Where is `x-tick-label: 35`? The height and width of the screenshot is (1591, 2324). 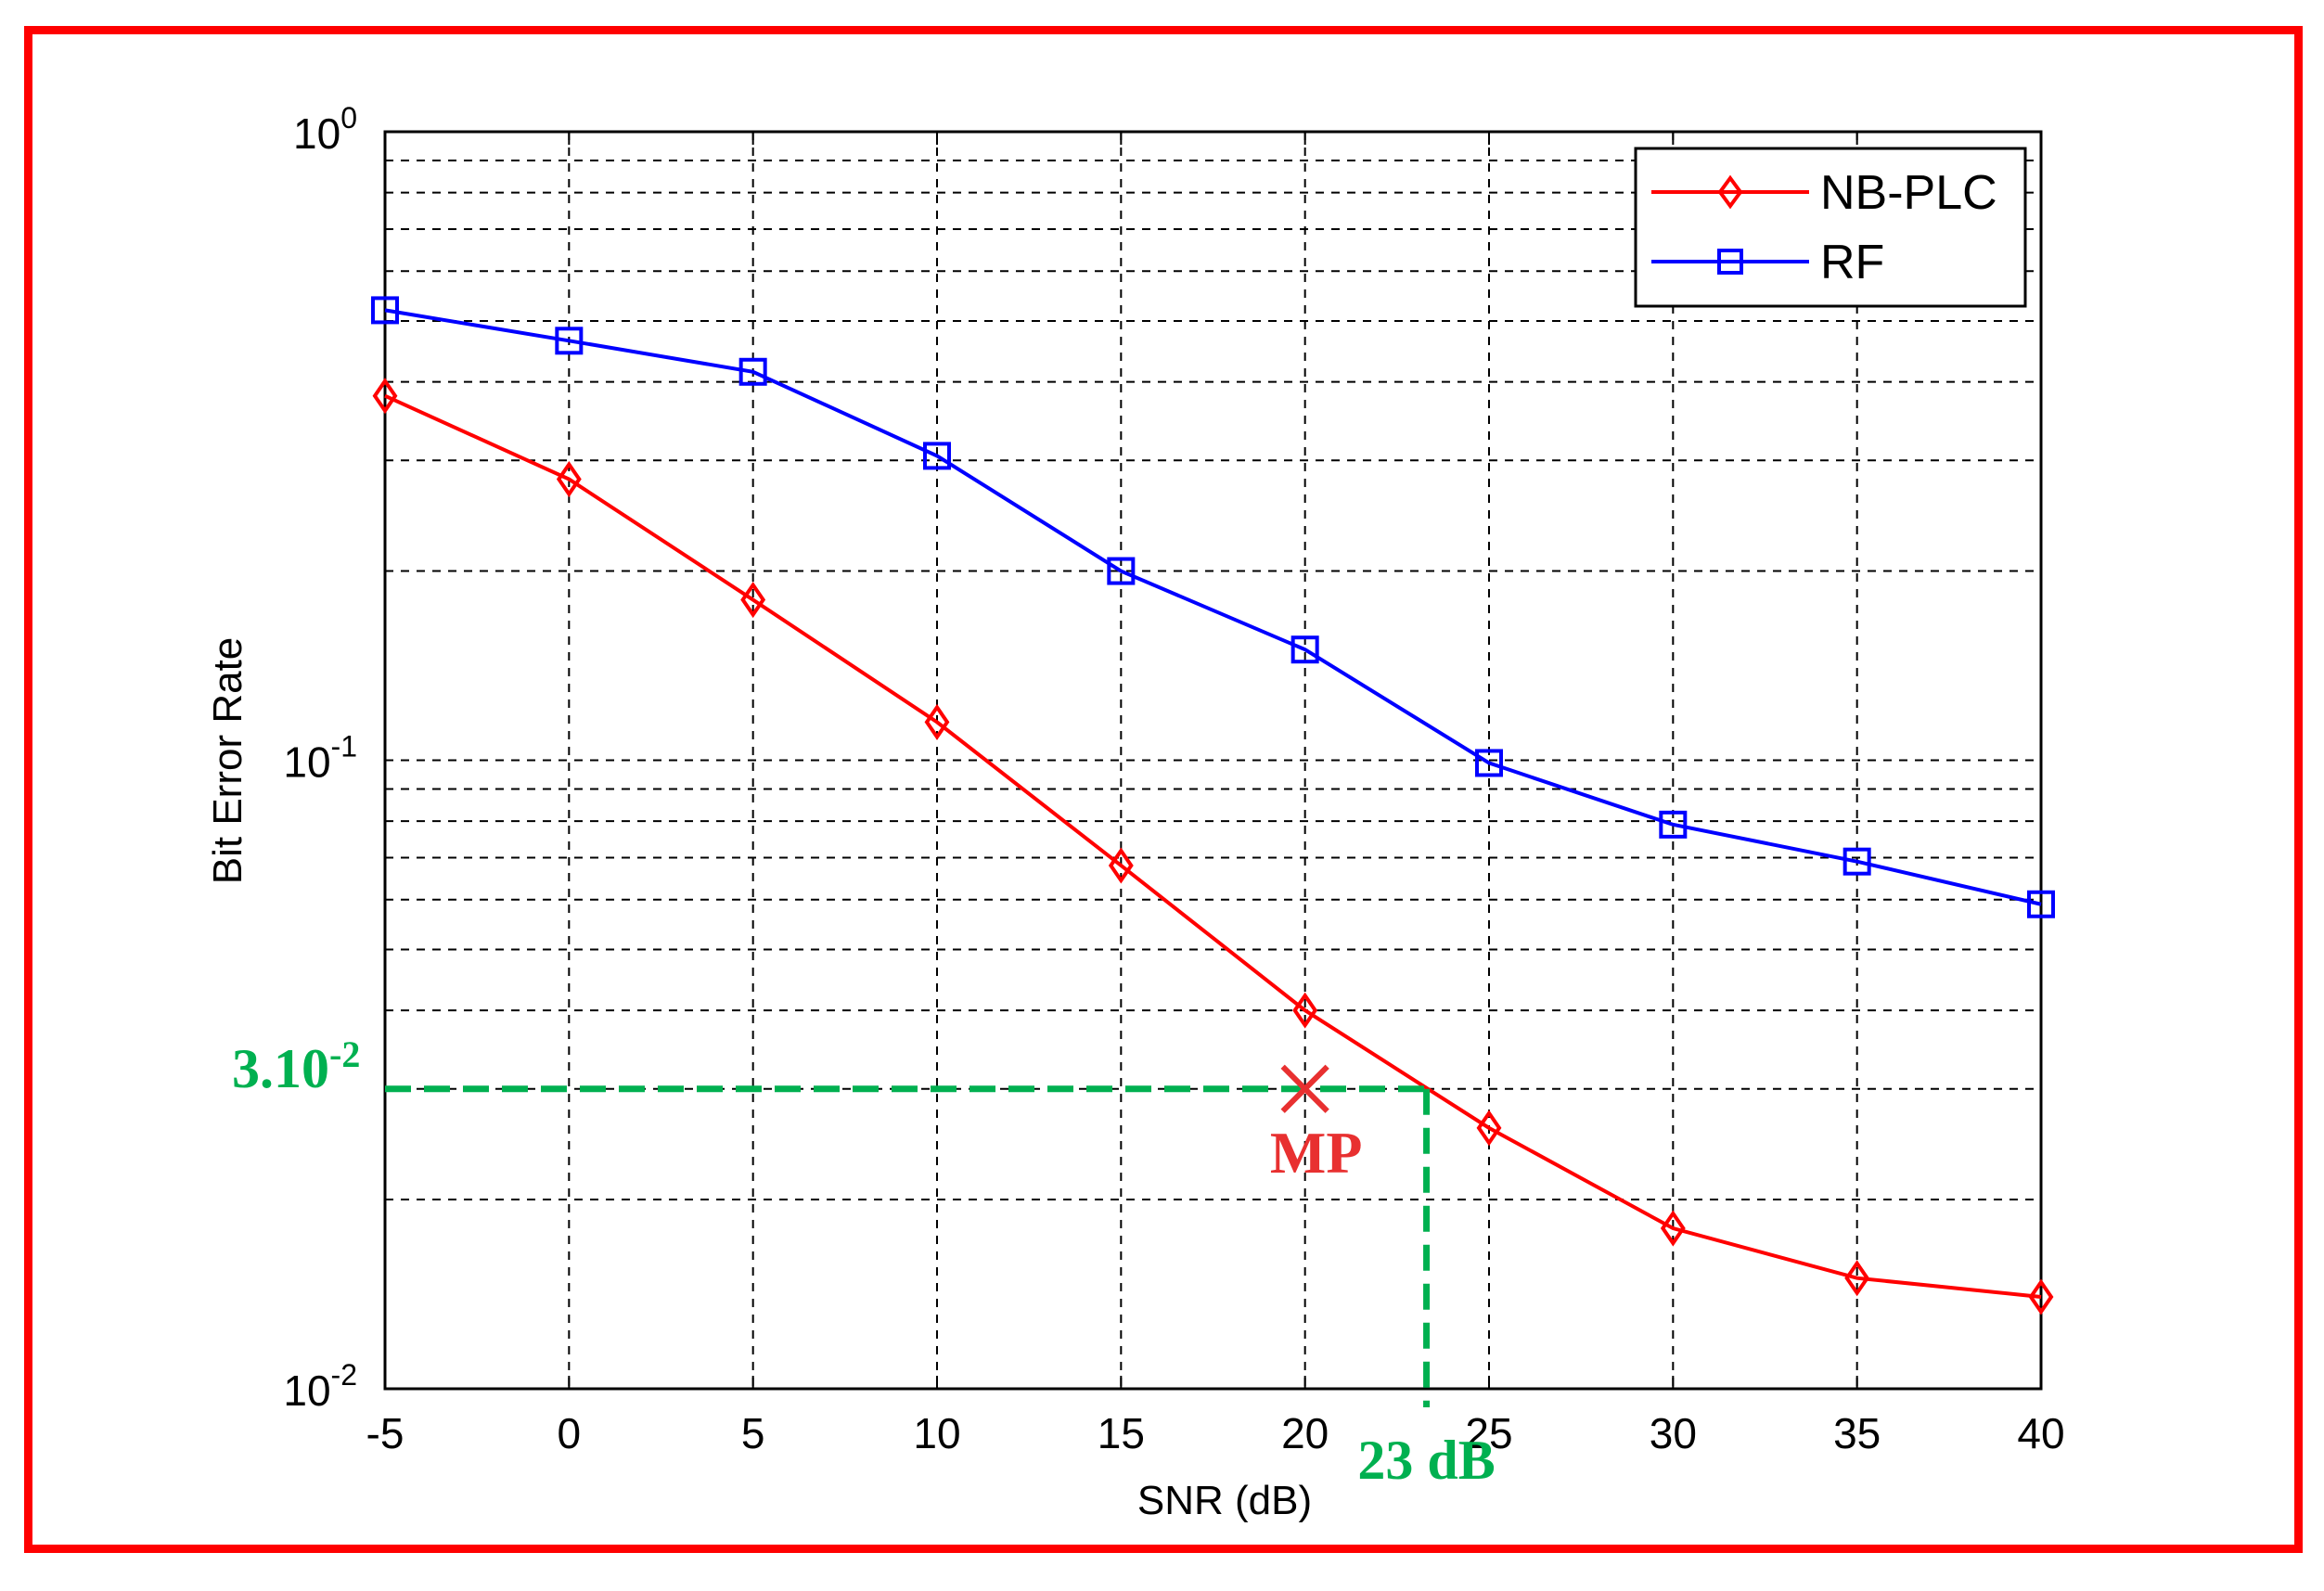 x-tick-label: 35 is located at coordinates (1857, 1433).